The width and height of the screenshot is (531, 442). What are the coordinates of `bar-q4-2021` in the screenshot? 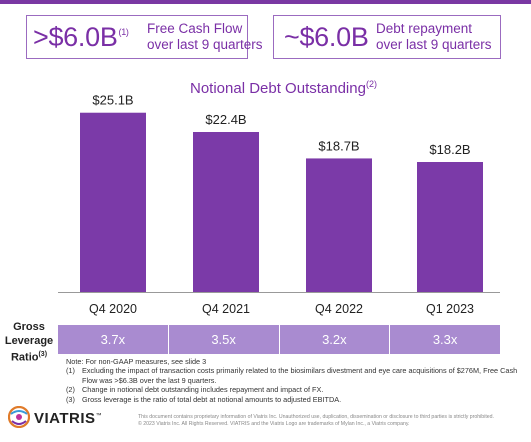 It's located at (226, 212).